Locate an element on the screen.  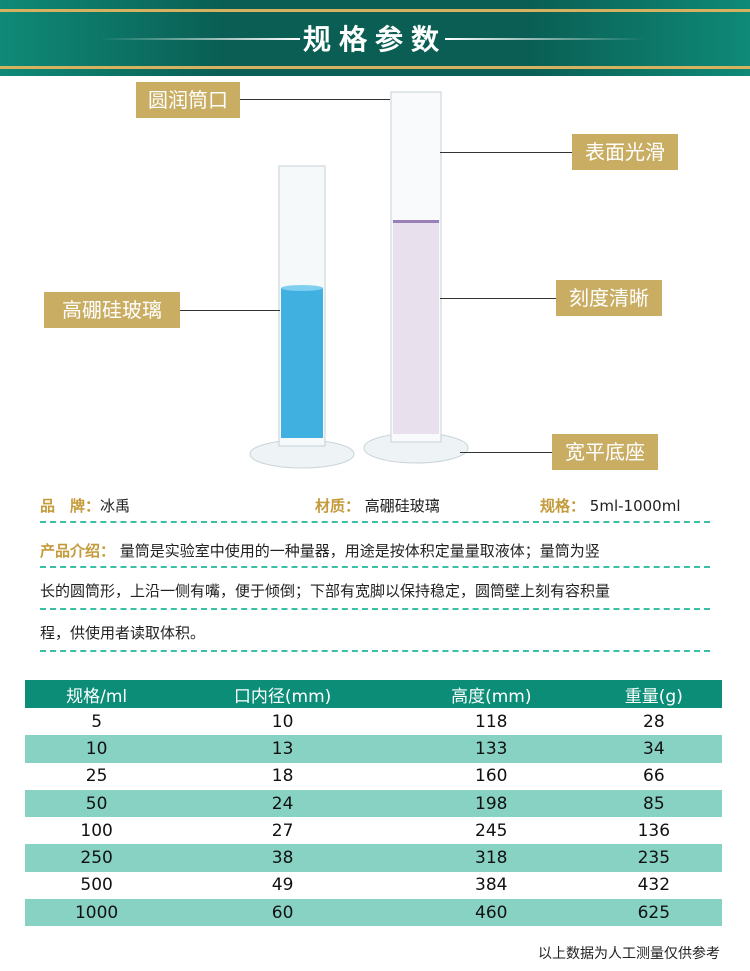
spec-row: 规格： 5ml-1000ml is located at coordinates (610, 505).